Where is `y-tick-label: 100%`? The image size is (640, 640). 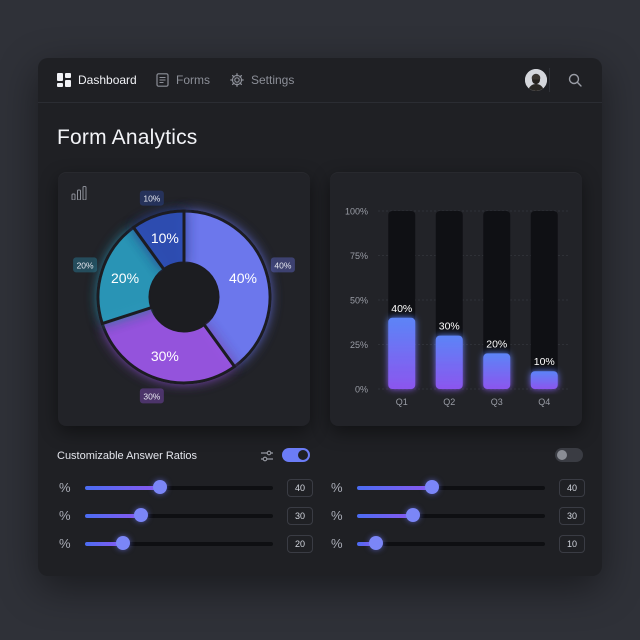 y-tick-label: 100% is located at coordinates (356, 212).